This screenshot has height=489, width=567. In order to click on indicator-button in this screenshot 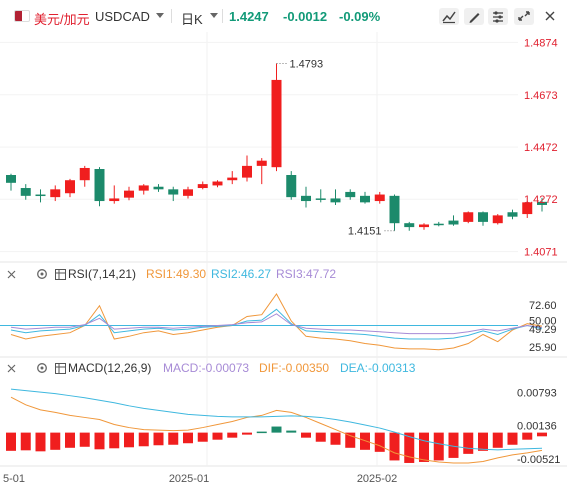, I will do `click(449, 16)`.